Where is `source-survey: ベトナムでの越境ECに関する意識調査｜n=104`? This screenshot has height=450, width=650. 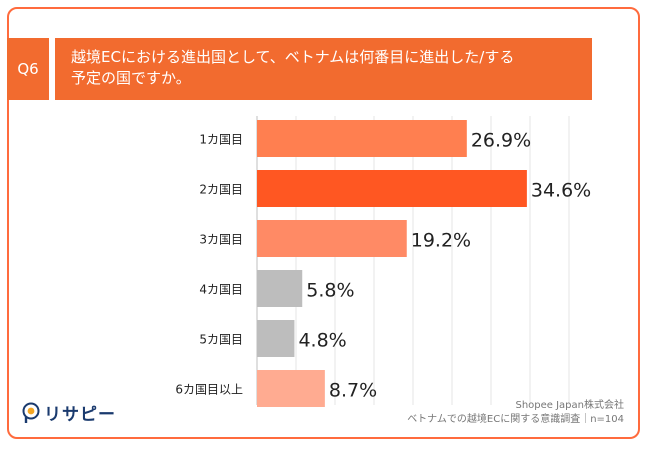 source-survey: ベトナムでの越境ECに関する意識調査｜n=104 is located at coordinates (515, 419).